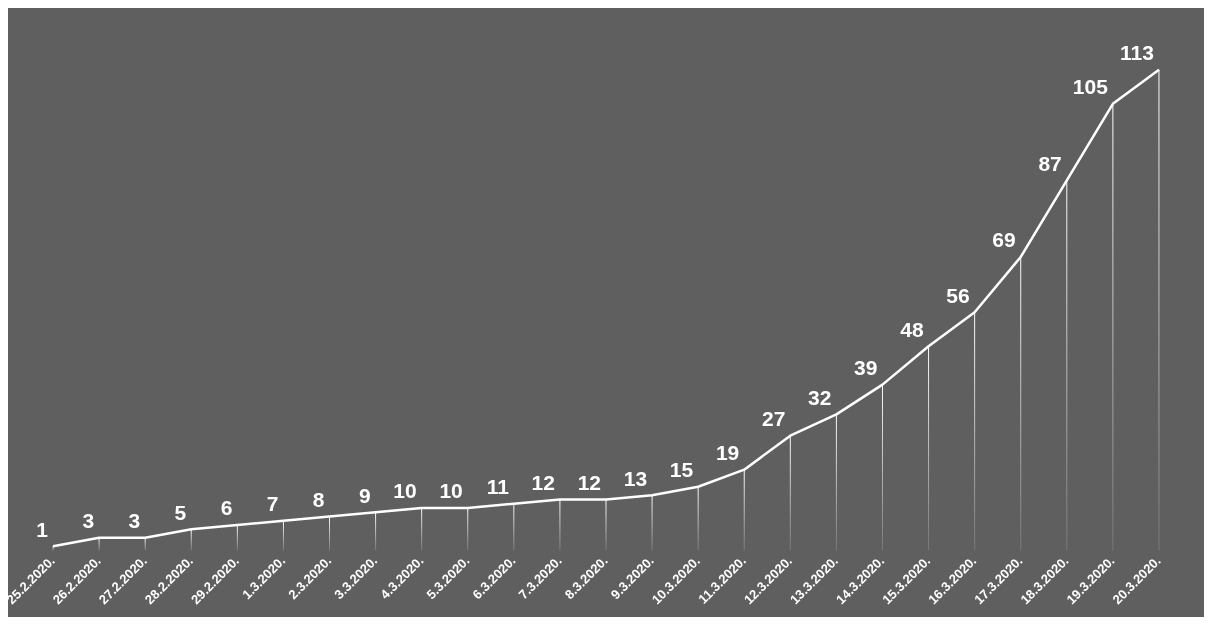  I want to click on data-label: 1, so click(42, 529).